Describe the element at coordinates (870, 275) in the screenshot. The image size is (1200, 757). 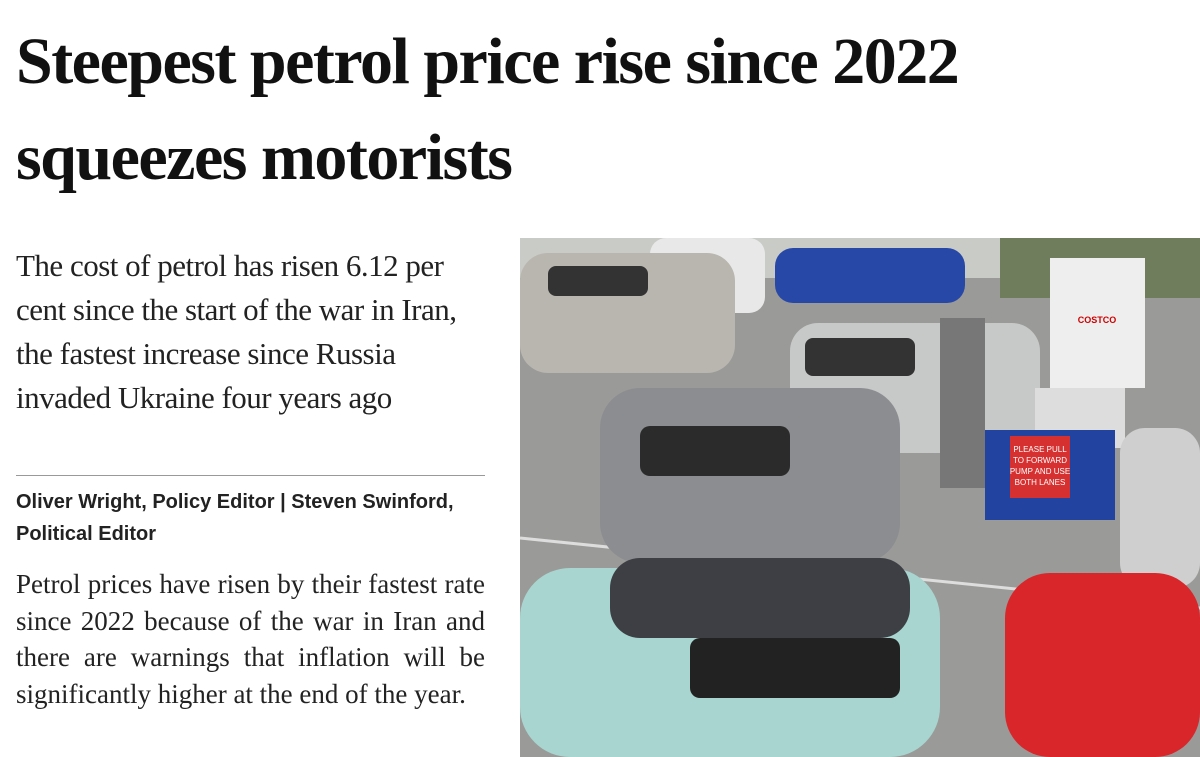
I see `car-blue` at that location.